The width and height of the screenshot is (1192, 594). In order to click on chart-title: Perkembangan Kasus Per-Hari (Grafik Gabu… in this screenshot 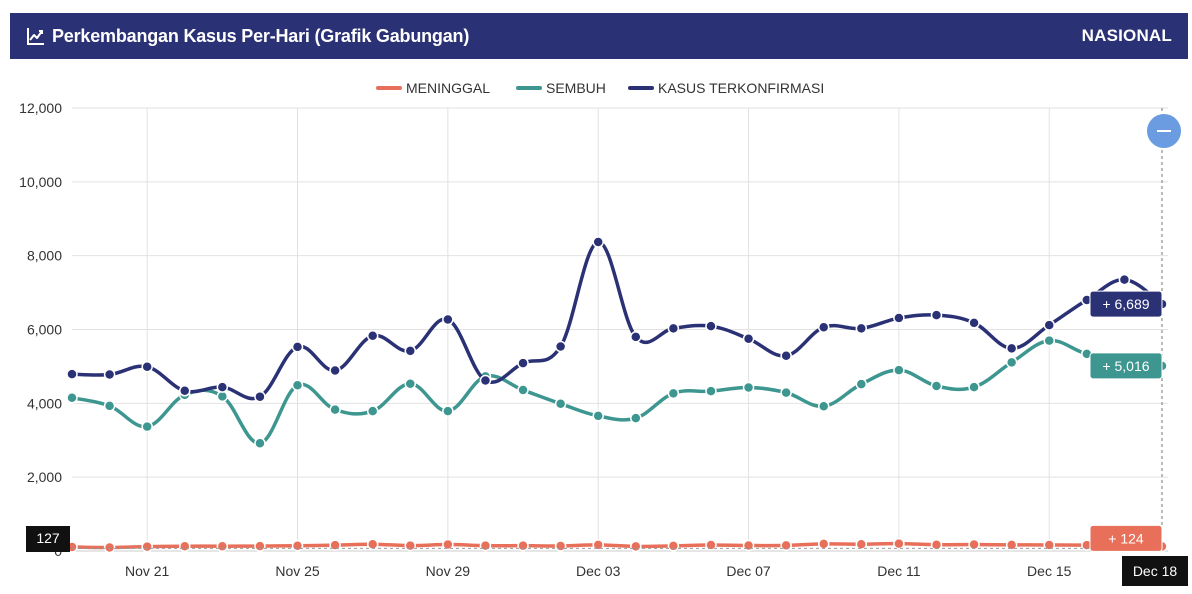, I will do `click(261, 35)`.